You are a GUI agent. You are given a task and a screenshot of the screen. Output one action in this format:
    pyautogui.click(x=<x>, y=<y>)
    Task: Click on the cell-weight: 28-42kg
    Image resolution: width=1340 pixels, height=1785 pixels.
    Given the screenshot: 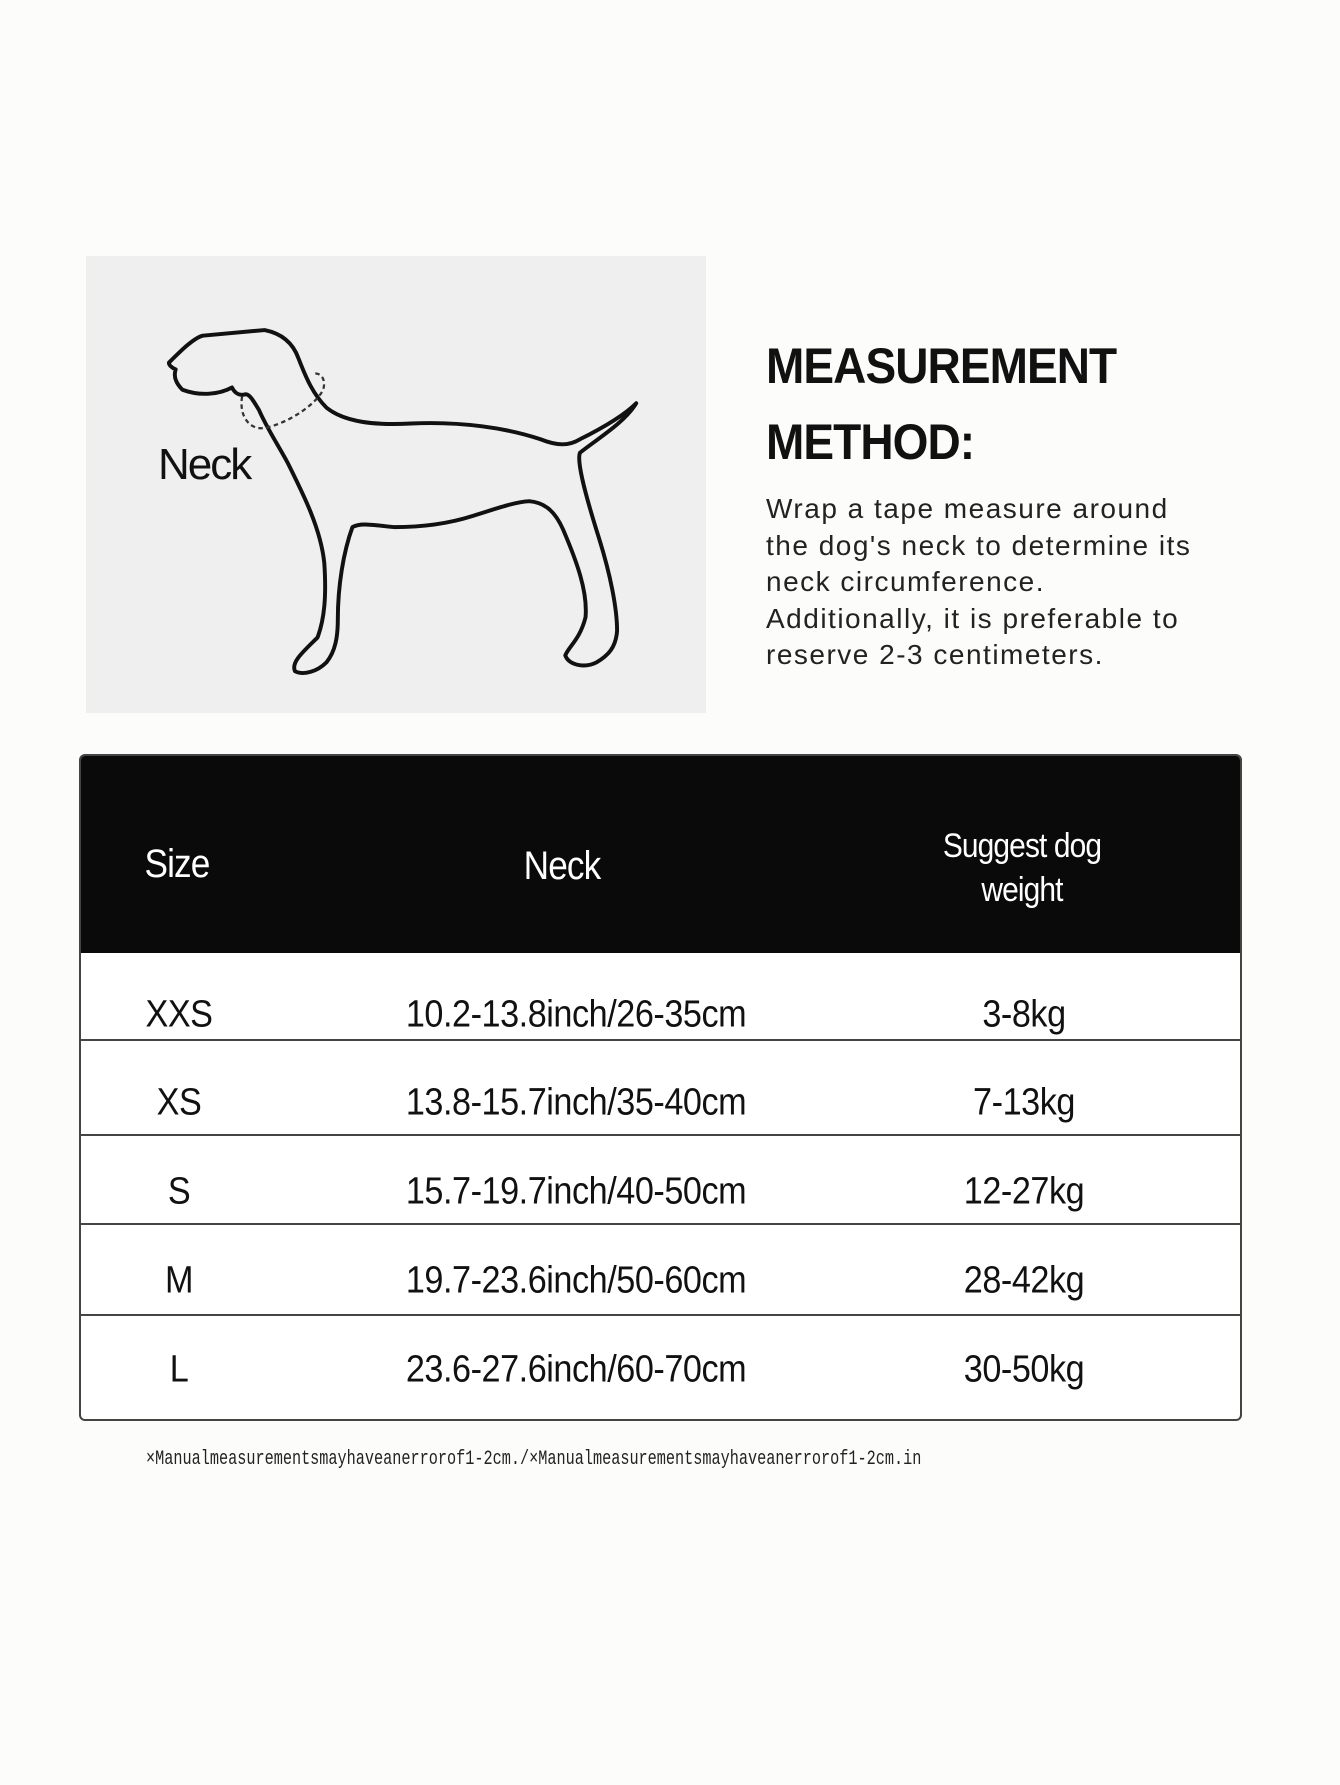 What is the action you would take?
    pyautogui.click(x=1024, y=1280)
    